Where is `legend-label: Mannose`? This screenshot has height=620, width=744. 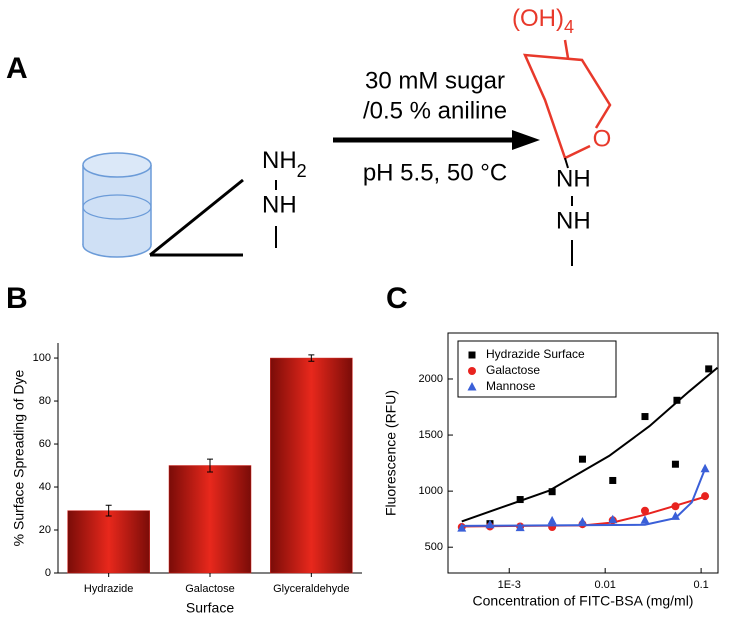
legend-label: Mannose is located at coordinates (511, 386).